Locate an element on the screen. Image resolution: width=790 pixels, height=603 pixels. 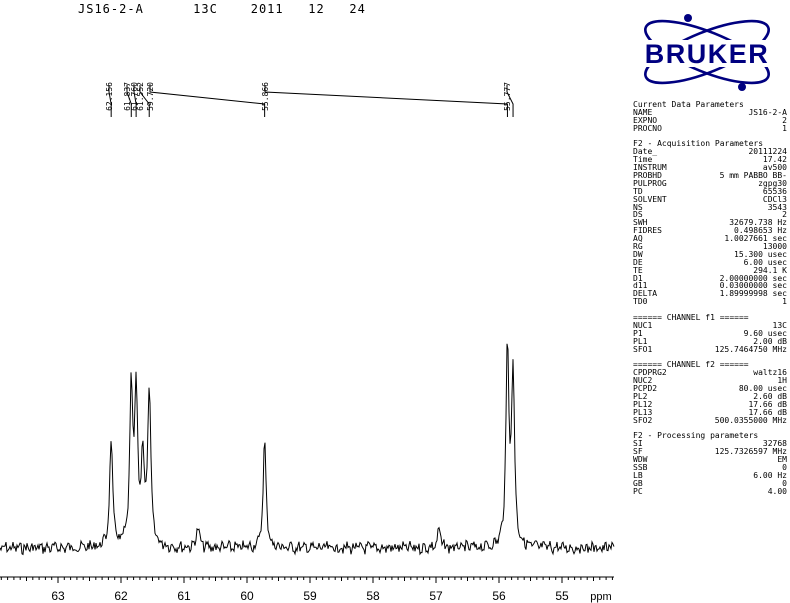
param-key: P1 is located at coordinates (638, 333).